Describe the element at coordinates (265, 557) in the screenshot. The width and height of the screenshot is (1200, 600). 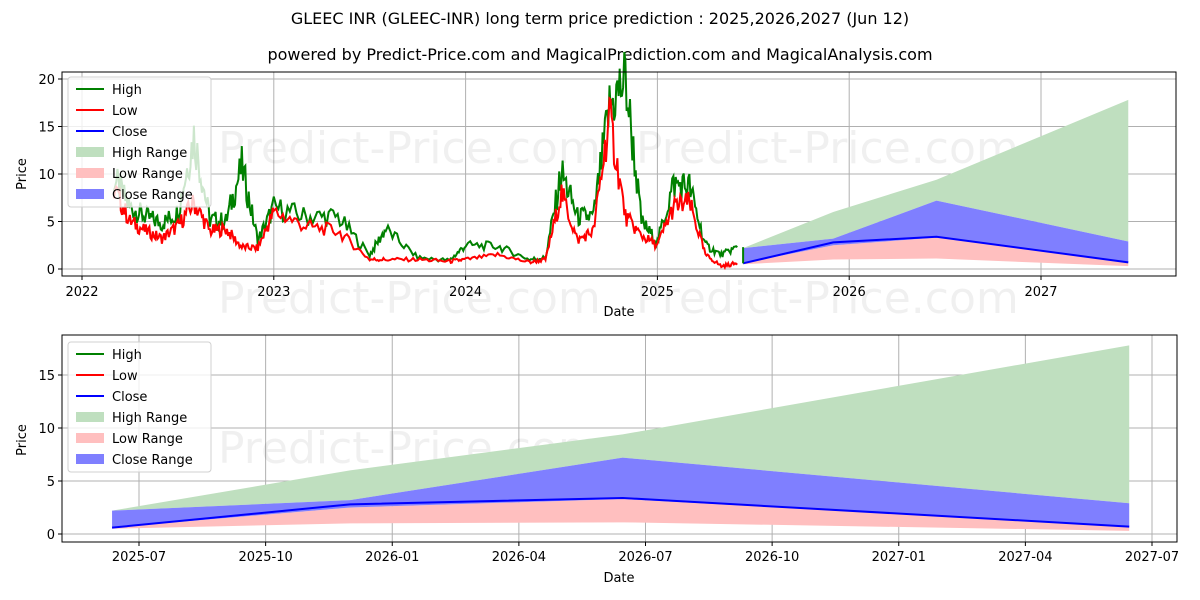
I see `x-tick-label: 2025-10` at that location.